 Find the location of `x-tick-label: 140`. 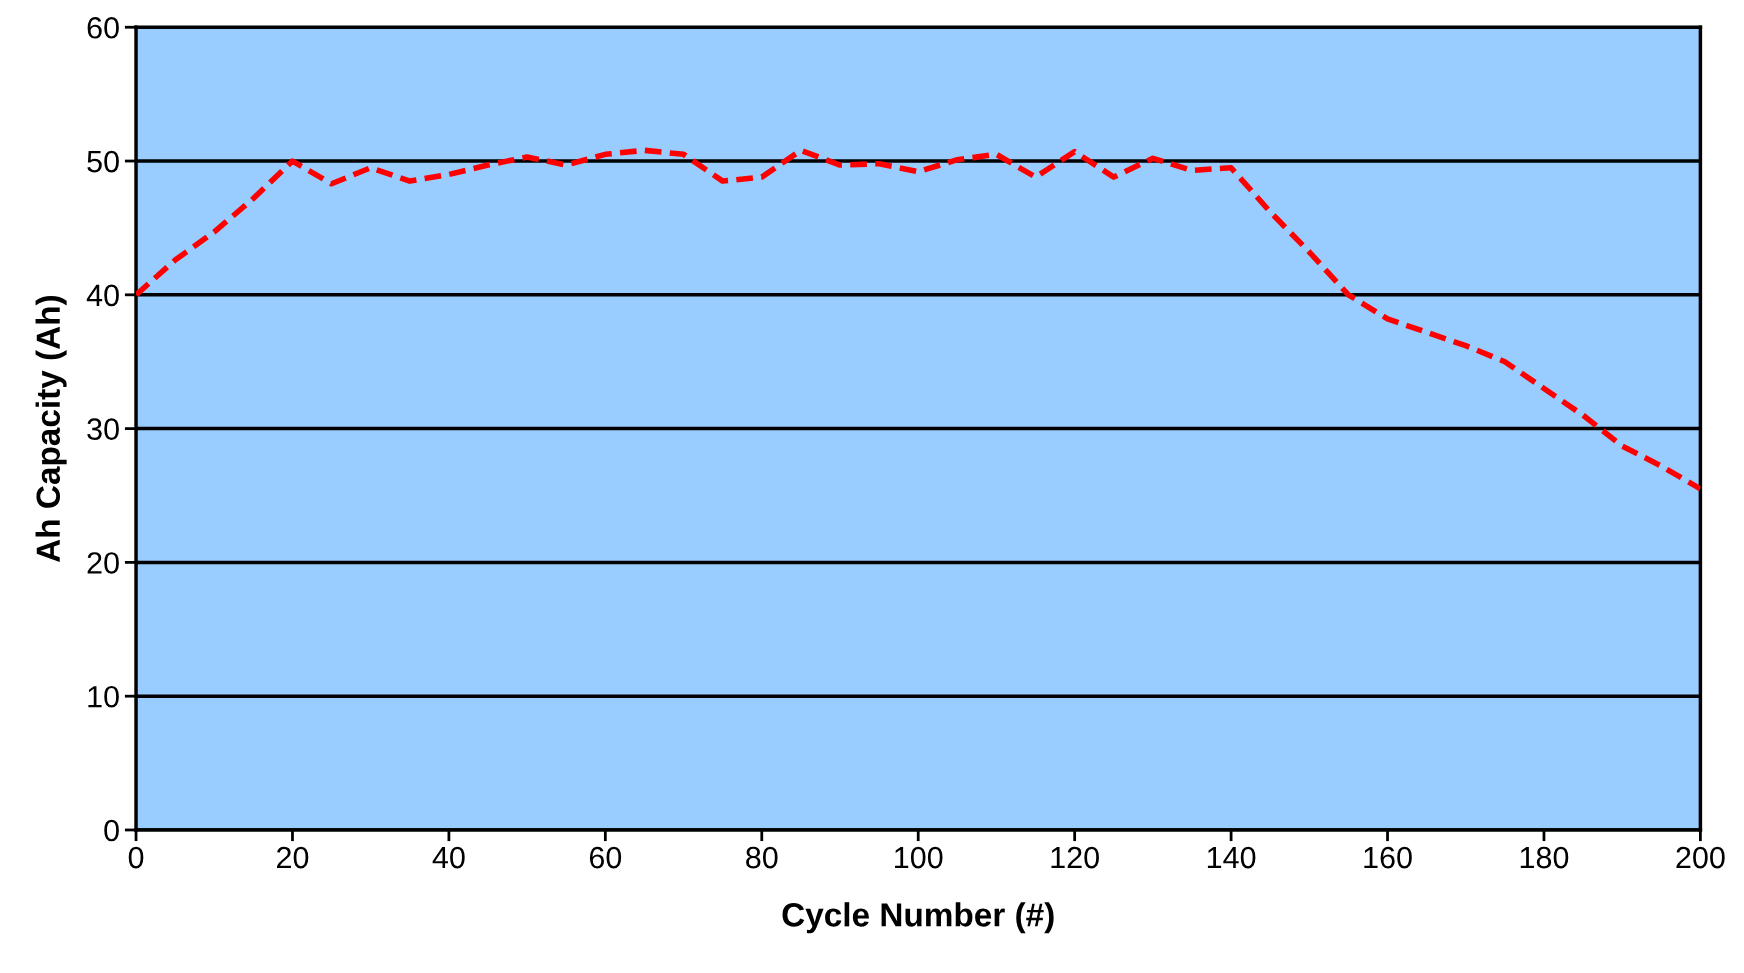

x-tick-label: 140 is located at coordinates (1231, 857).